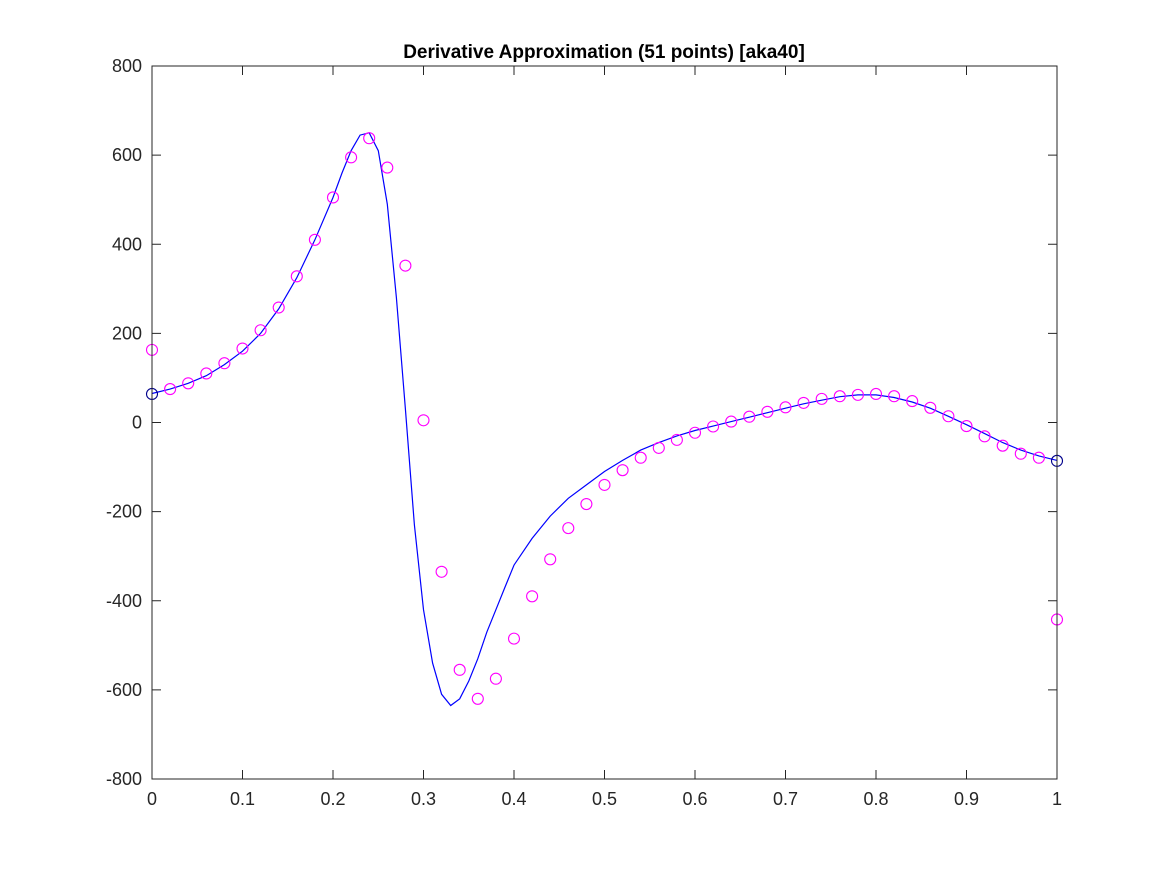 The image size is (1167, 875). What do you see at coordinates (423, 799) in the screenshot?
I see `x-tick-label: 0.3` at bounding box center [423, 799].